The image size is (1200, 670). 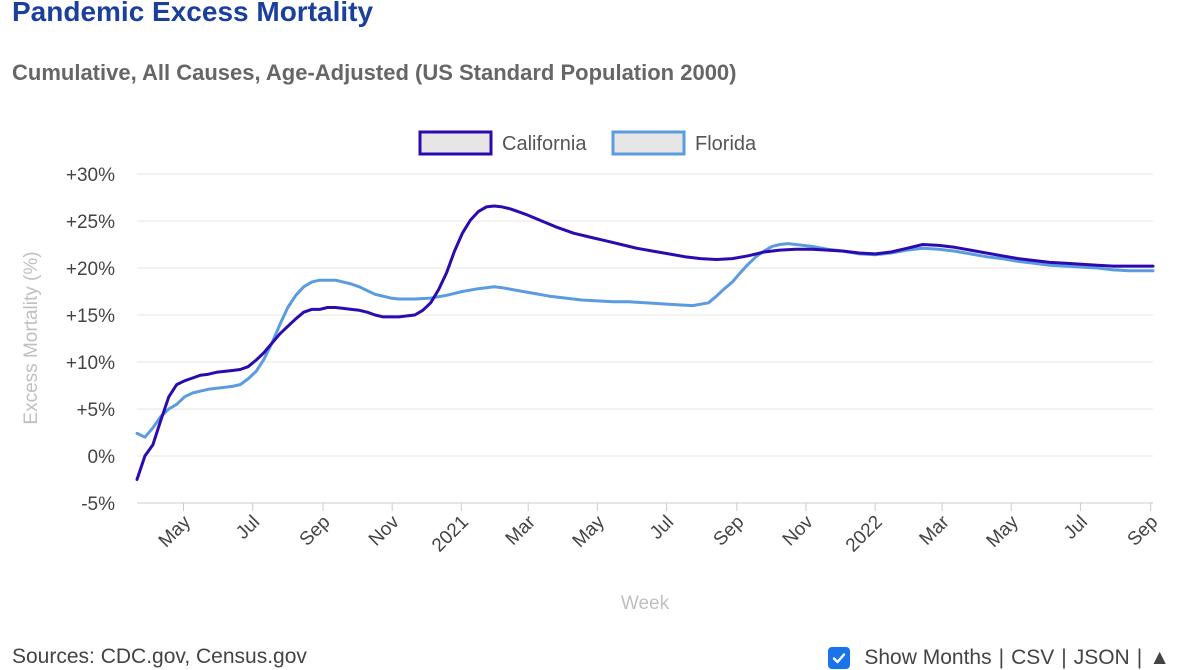 What do you see at coordinates (645, 603) in the screenshot?
I see `x-axis-title: Week` at bounding box center [645, 603].